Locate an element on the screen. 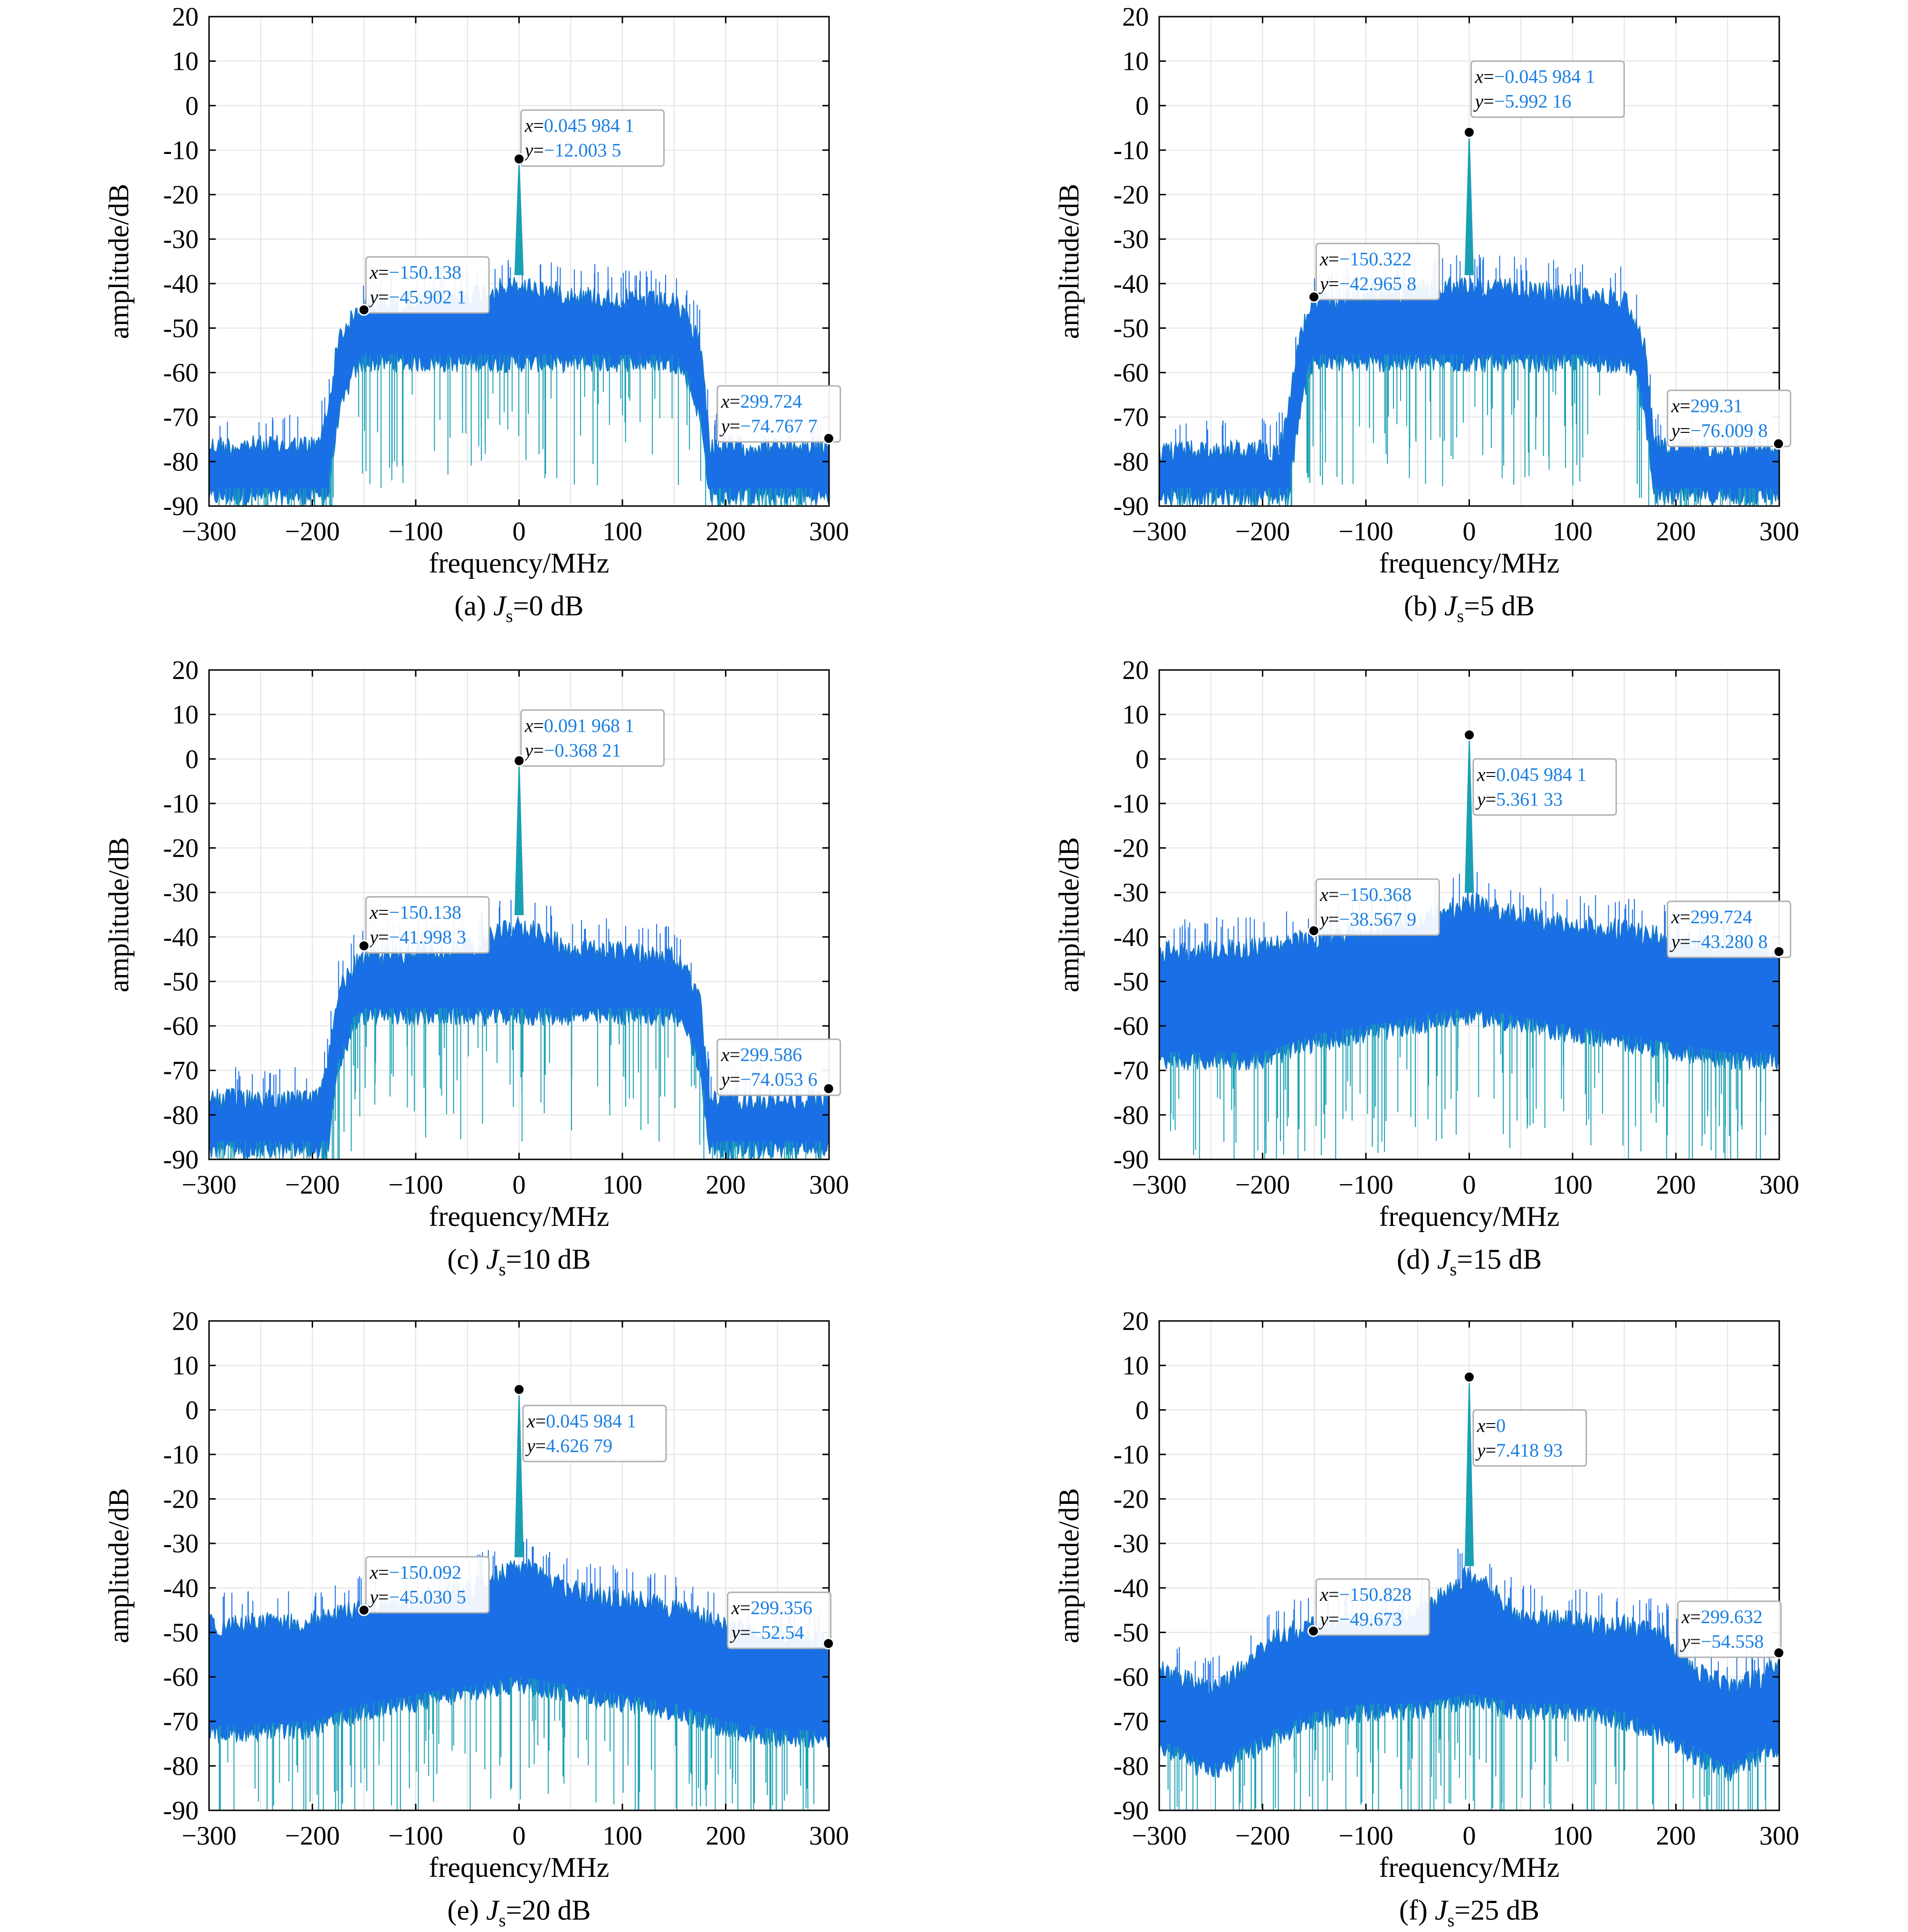 The image size is (1908, 1932). datatip-y: y=−54.558 is located at coordinates (1722, 1641).